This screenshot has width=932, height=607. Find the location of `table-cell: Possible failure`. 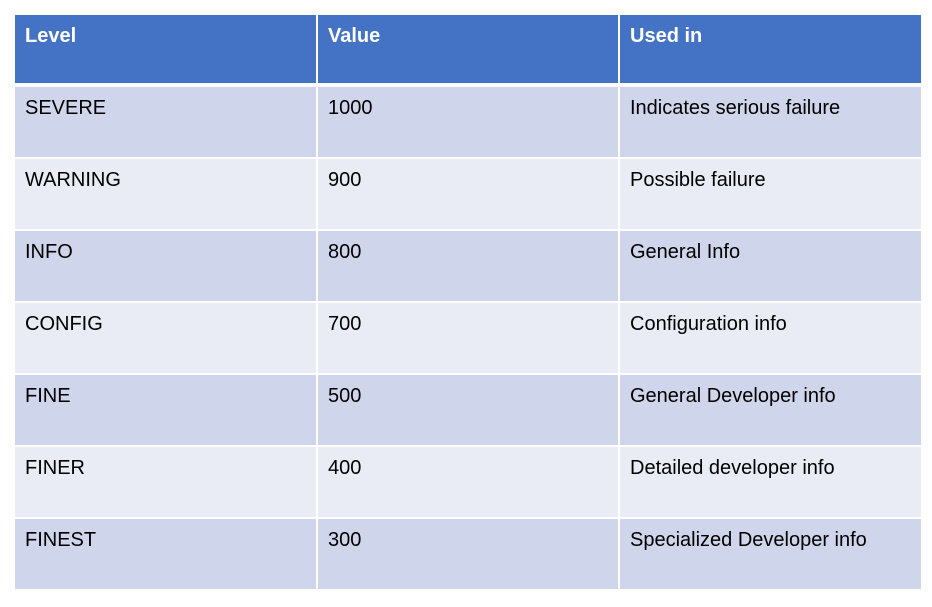

table-cell: Possible failure is located at coordinates (769, 194).